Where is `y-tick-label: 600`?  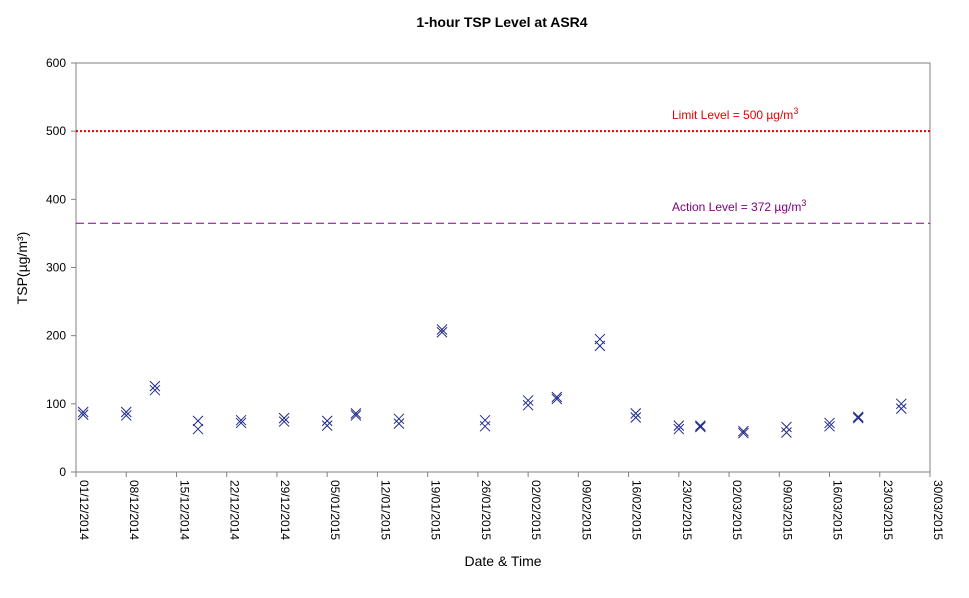 y-tick-label: 600 is located at coordinates (56, 63).